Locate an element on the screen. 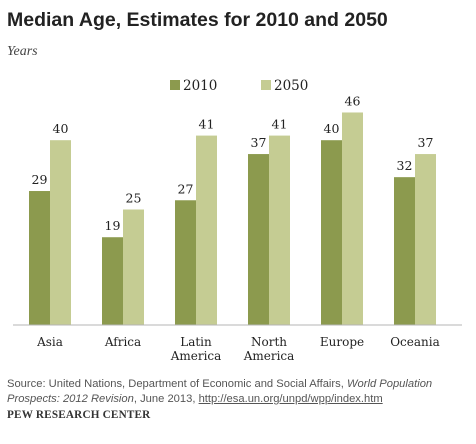  legend-label-2010: 2010 is located at coordinates (200, 86).